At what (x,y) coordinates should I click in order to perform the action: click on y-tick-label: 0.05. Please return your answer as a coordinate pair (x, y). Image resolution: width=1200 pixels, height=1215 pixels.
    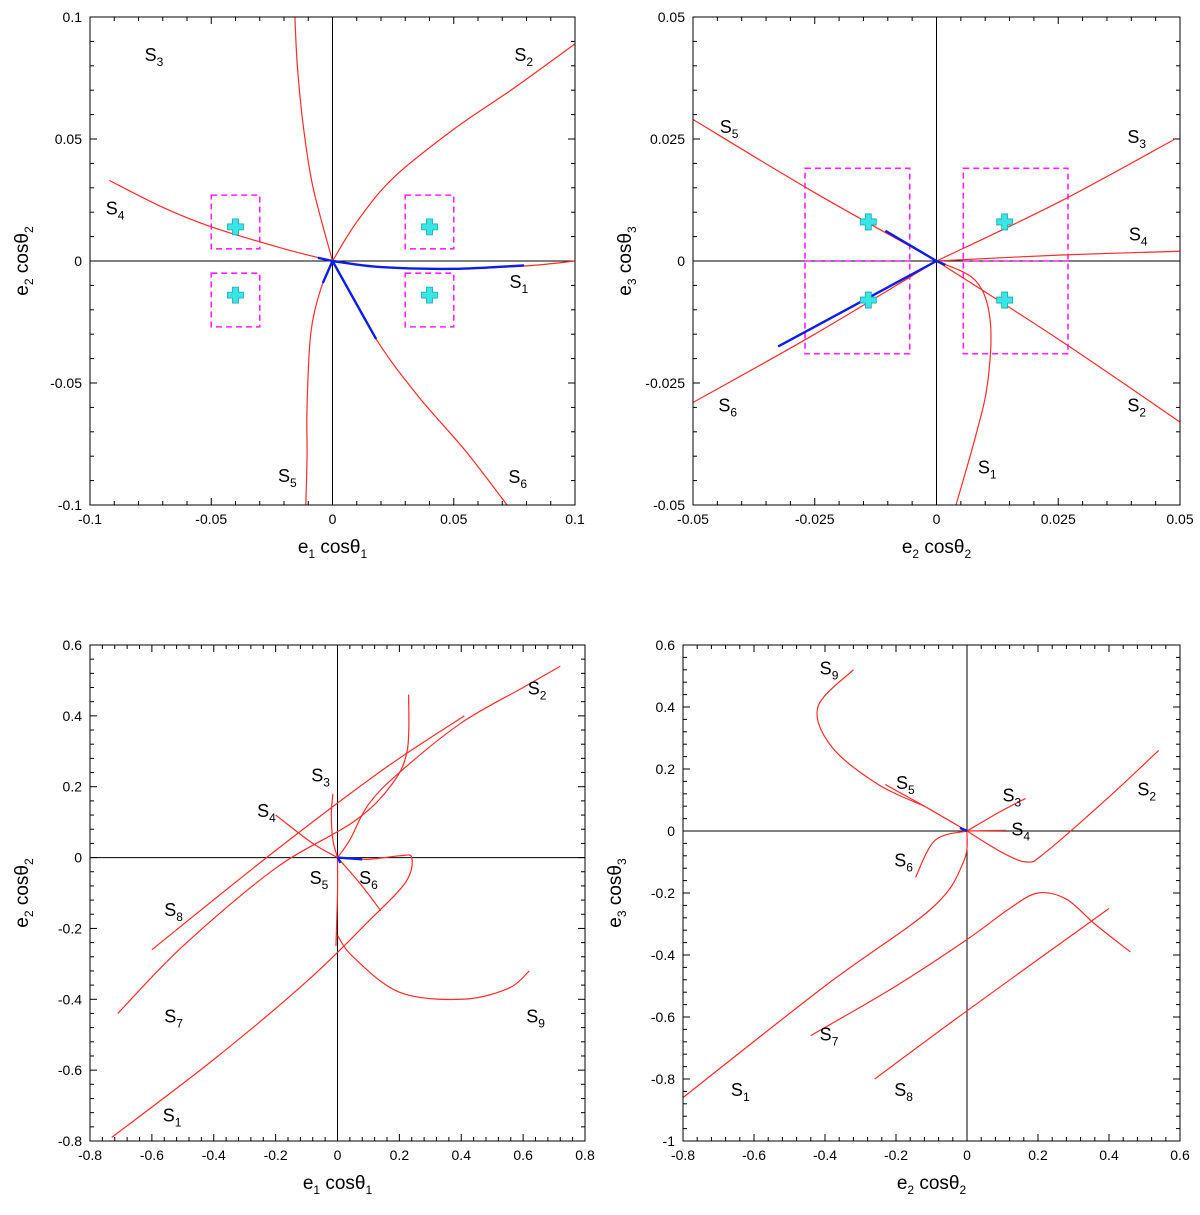
    Looking at the image, I should click on (671, 17).